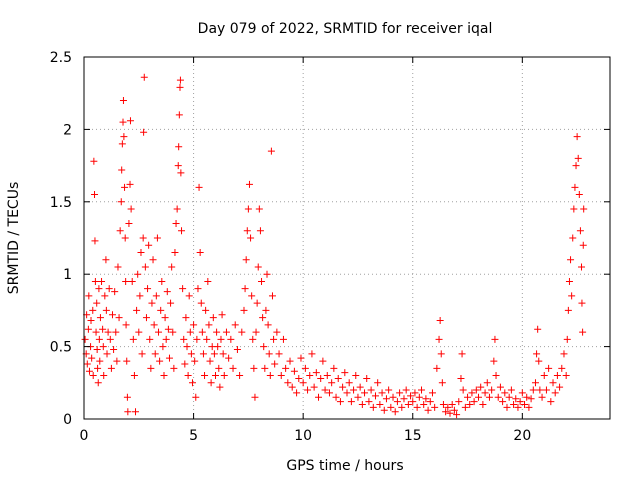 Image resolution: width=640 pixels, height=480 pixels. What do you see at coordinates (61, 348) in the screenshot?
I see `y-tick-label: 0.5` at bounding box center [61, 348].